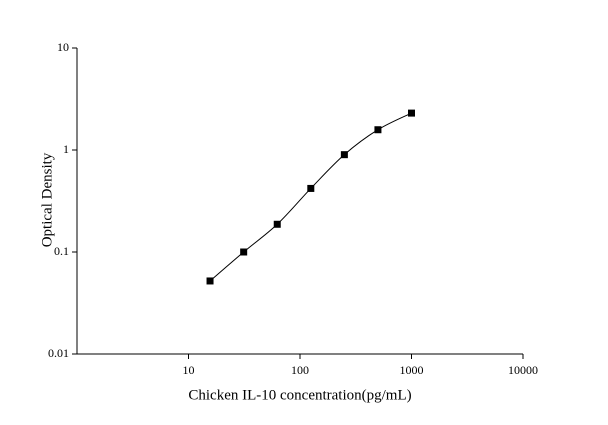 Image resolution: width=608 pixels, height=425 pixels. Describe the element at coordinates (189, 370) in the screenshot. I see `x-tick-label: 10` at that location.